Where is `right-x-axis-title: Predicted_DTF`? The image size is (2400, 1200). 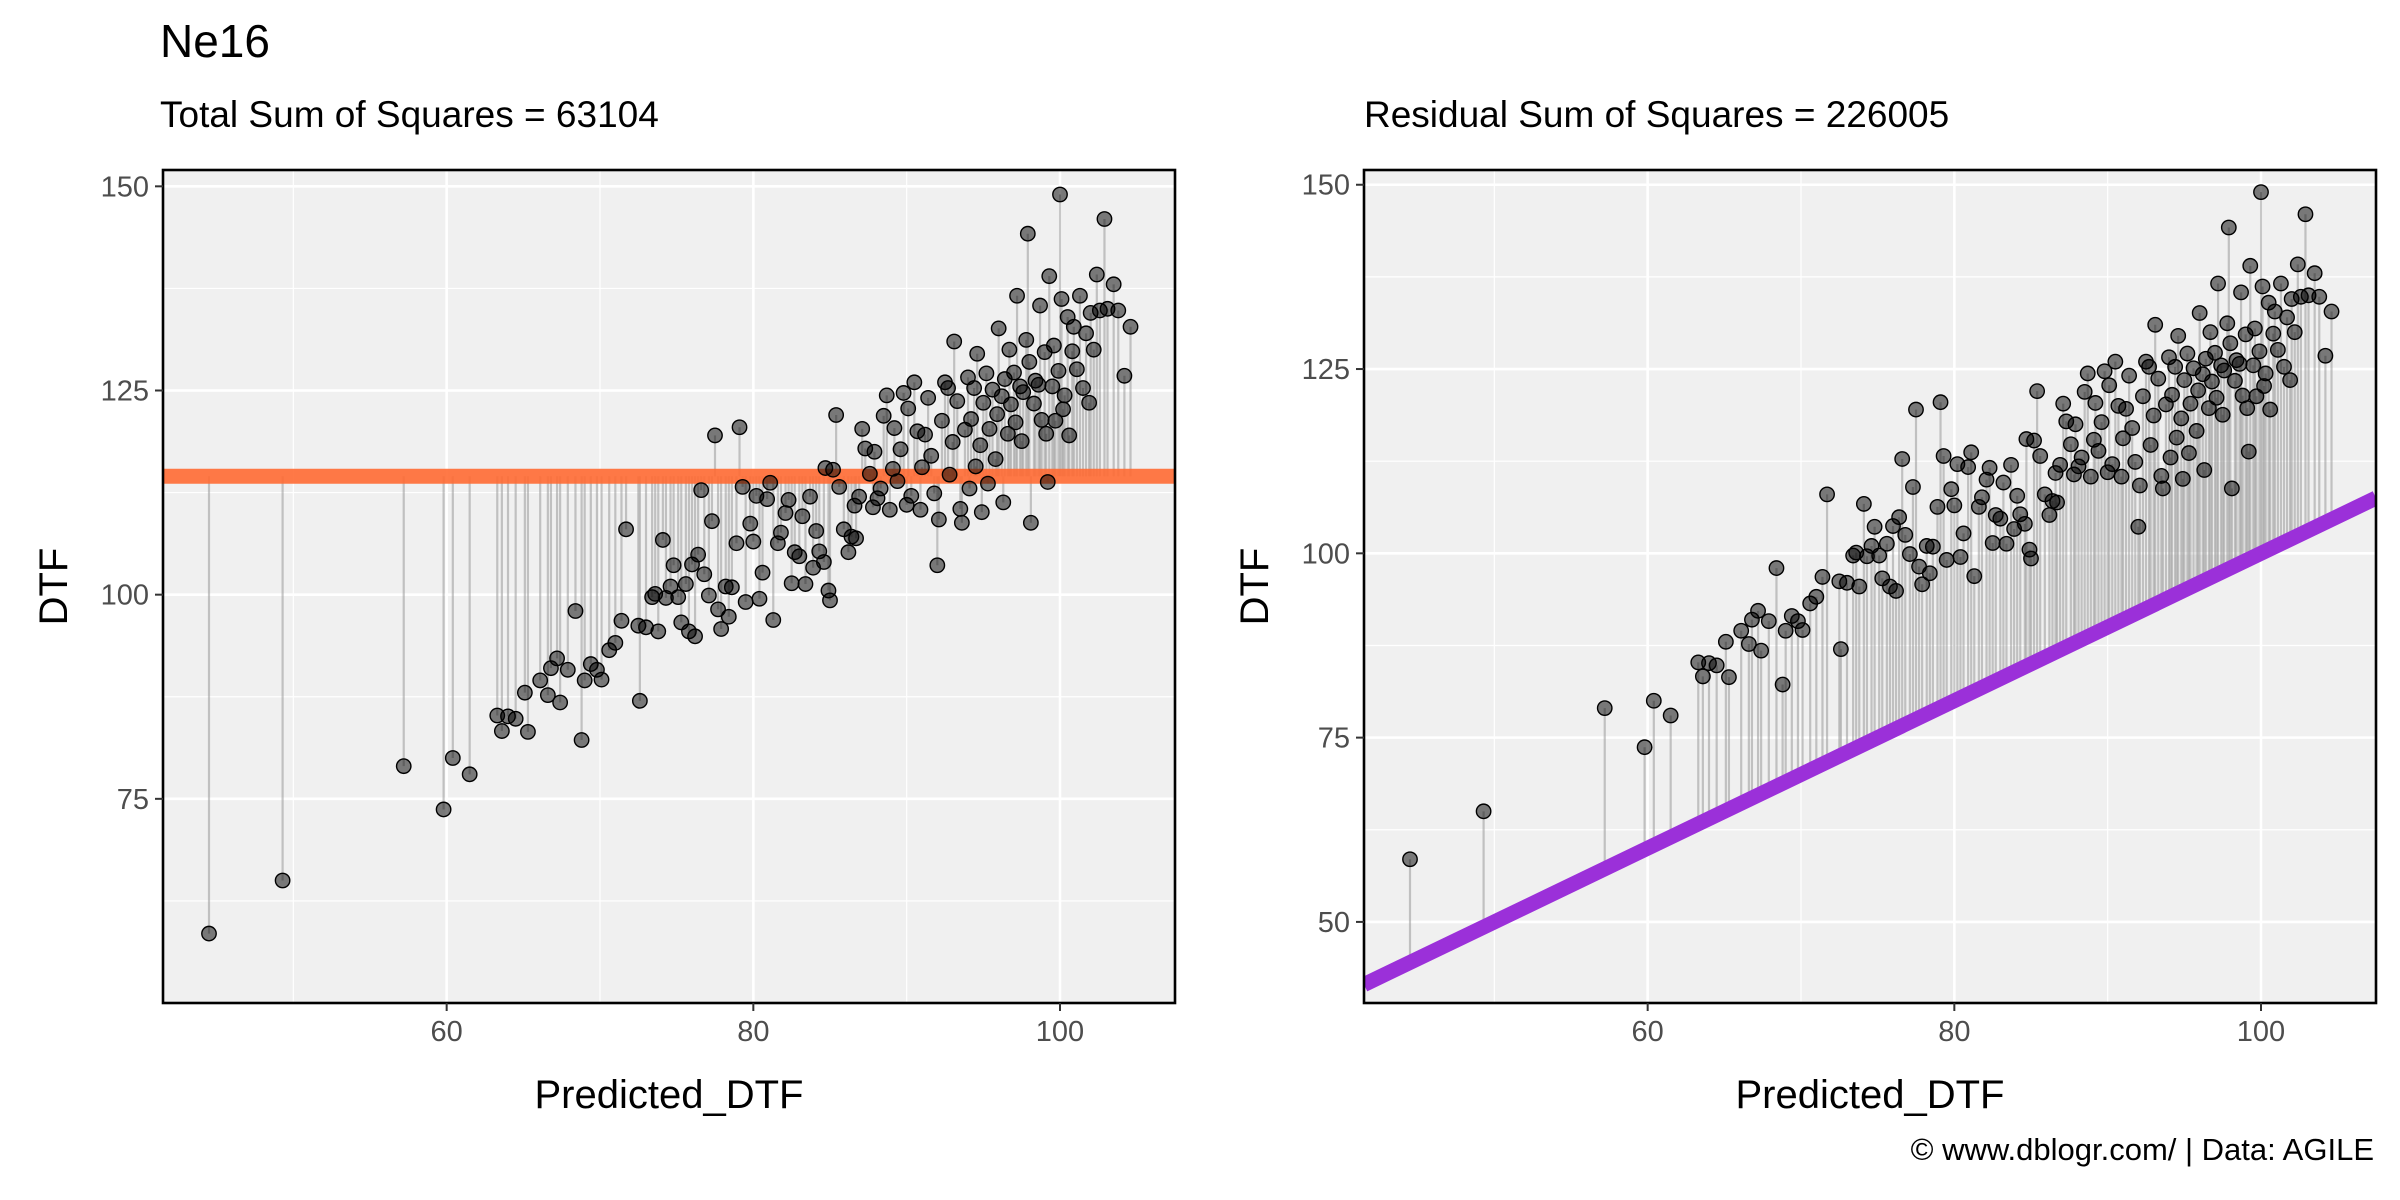
right-x-axis-title: Predicted_DTF is located at coordinates (1870, 1095).